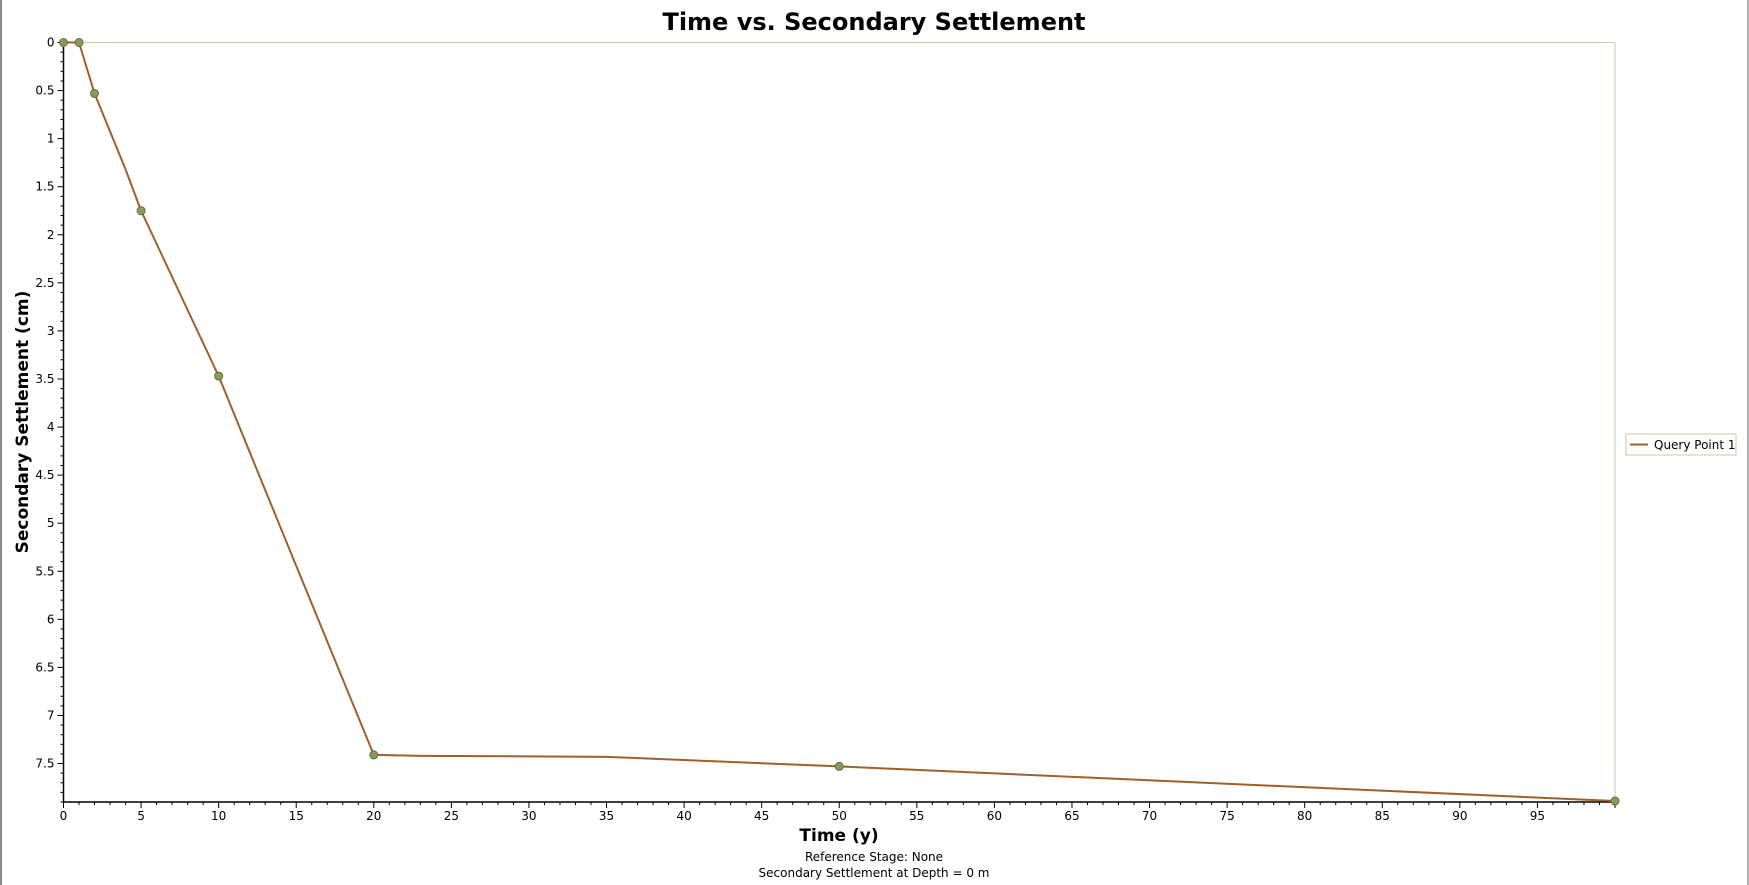  Describe the element at coordinates (1537, 816) in the screenshot. I see `x-tick-label: 95` at that location.